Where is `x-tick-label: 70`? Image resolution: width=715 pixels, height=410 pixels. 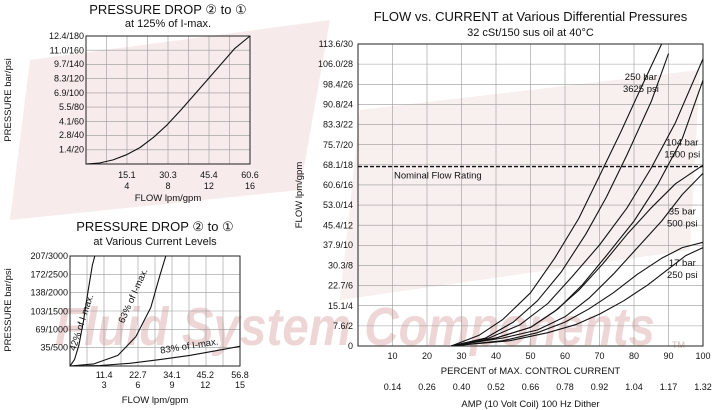 x-tick-label: 70 is located at coordinates (599, 356).